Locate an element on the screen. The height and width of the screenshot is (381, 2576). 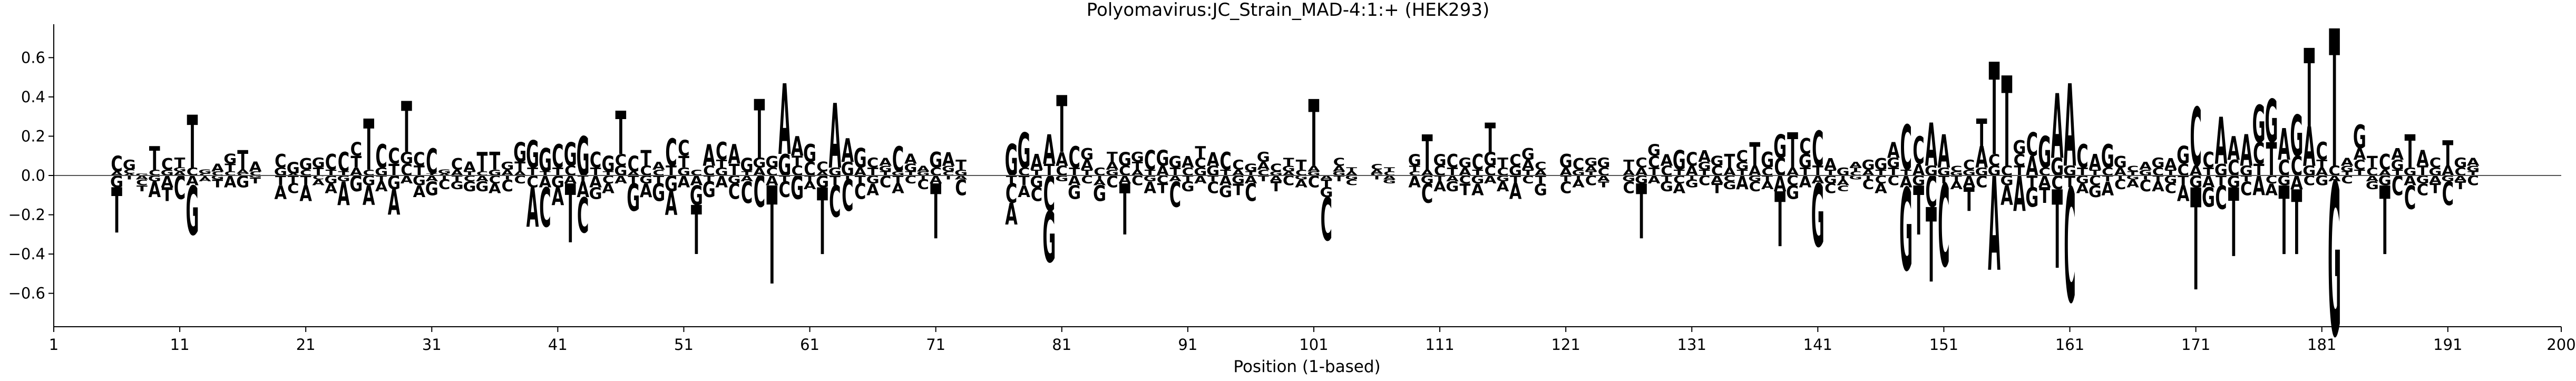
y-tick-label: 0.4 is located at coordinates (33, 97).